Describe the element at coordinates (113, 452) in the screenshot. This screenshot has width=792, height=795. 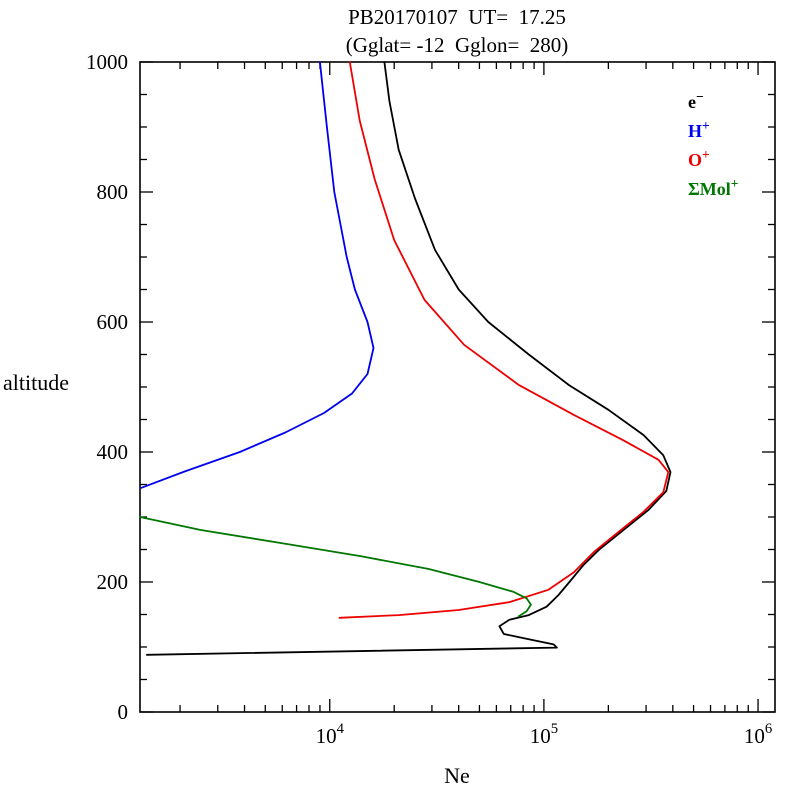
I see `y-tick-label: 400` at that location.